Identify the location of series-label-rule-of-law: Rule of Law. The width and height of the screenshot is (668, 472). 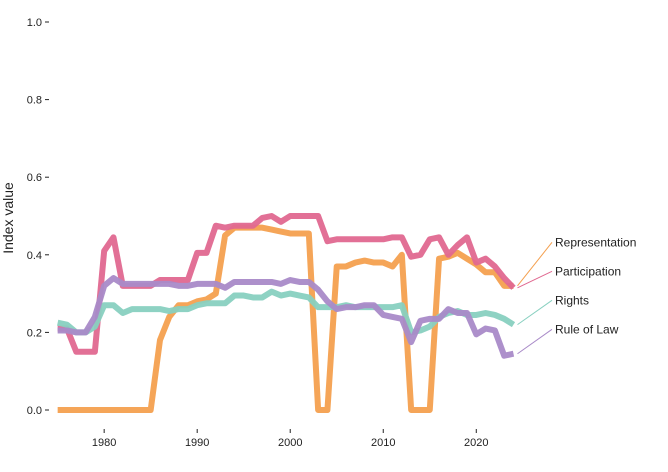
(587, 329).